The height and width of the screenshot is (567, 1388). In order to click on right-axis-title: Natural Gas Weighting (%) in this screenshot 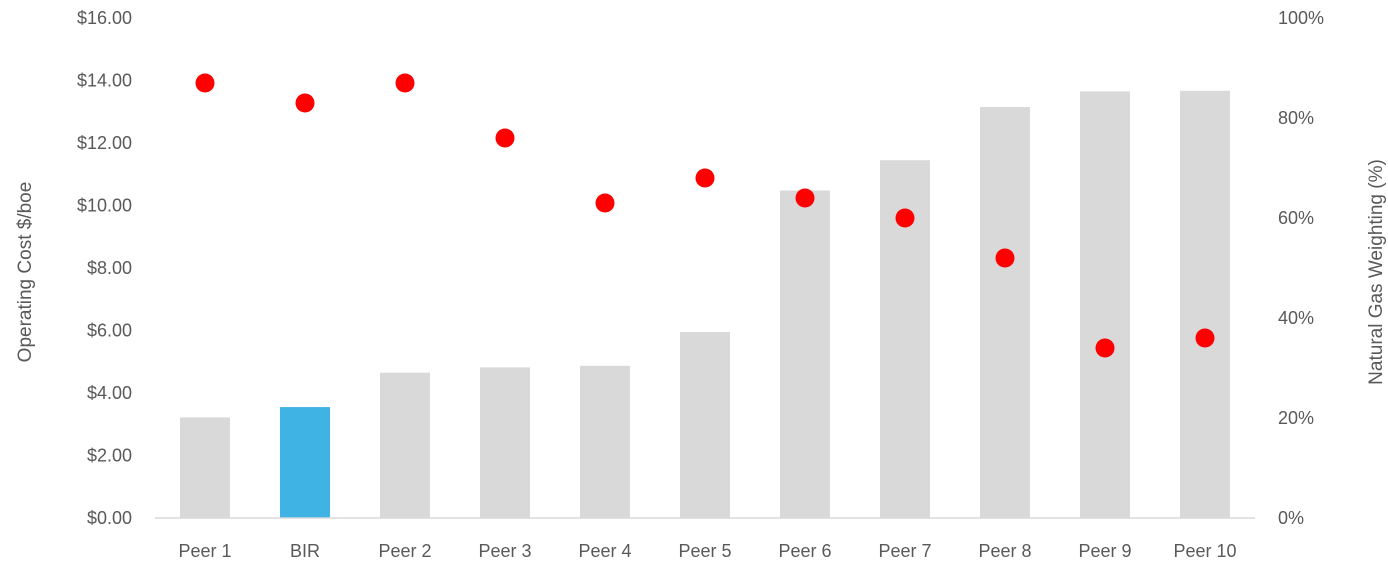, I will do `click(1376, 272)`.